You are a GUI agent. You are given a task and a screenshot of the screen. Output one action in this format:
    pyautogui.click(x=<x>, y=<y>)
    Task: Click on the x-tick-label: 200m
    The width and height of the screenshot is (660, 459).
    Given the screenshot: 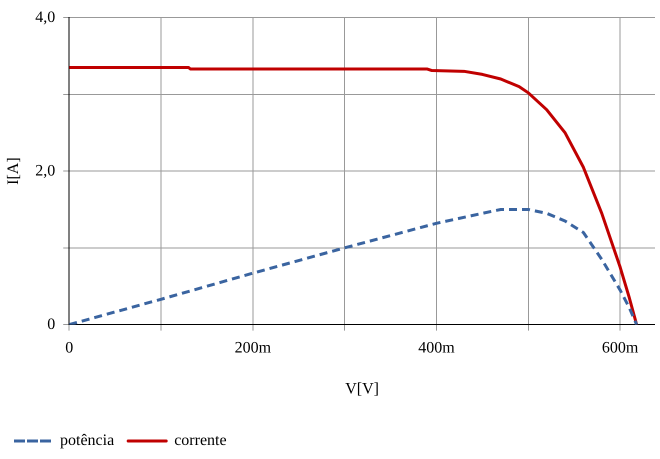 What is the action you would take?
    pyautogui.click(x=253, y=347)
    